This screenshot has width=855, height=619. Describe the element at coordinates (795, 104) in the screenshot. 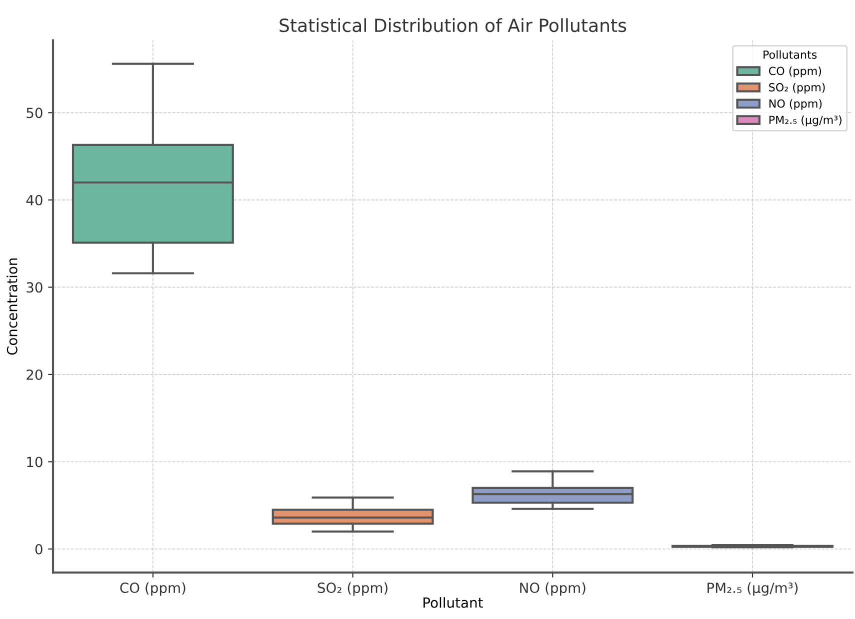

I see `legend-label: NO (ppm)` at that location.